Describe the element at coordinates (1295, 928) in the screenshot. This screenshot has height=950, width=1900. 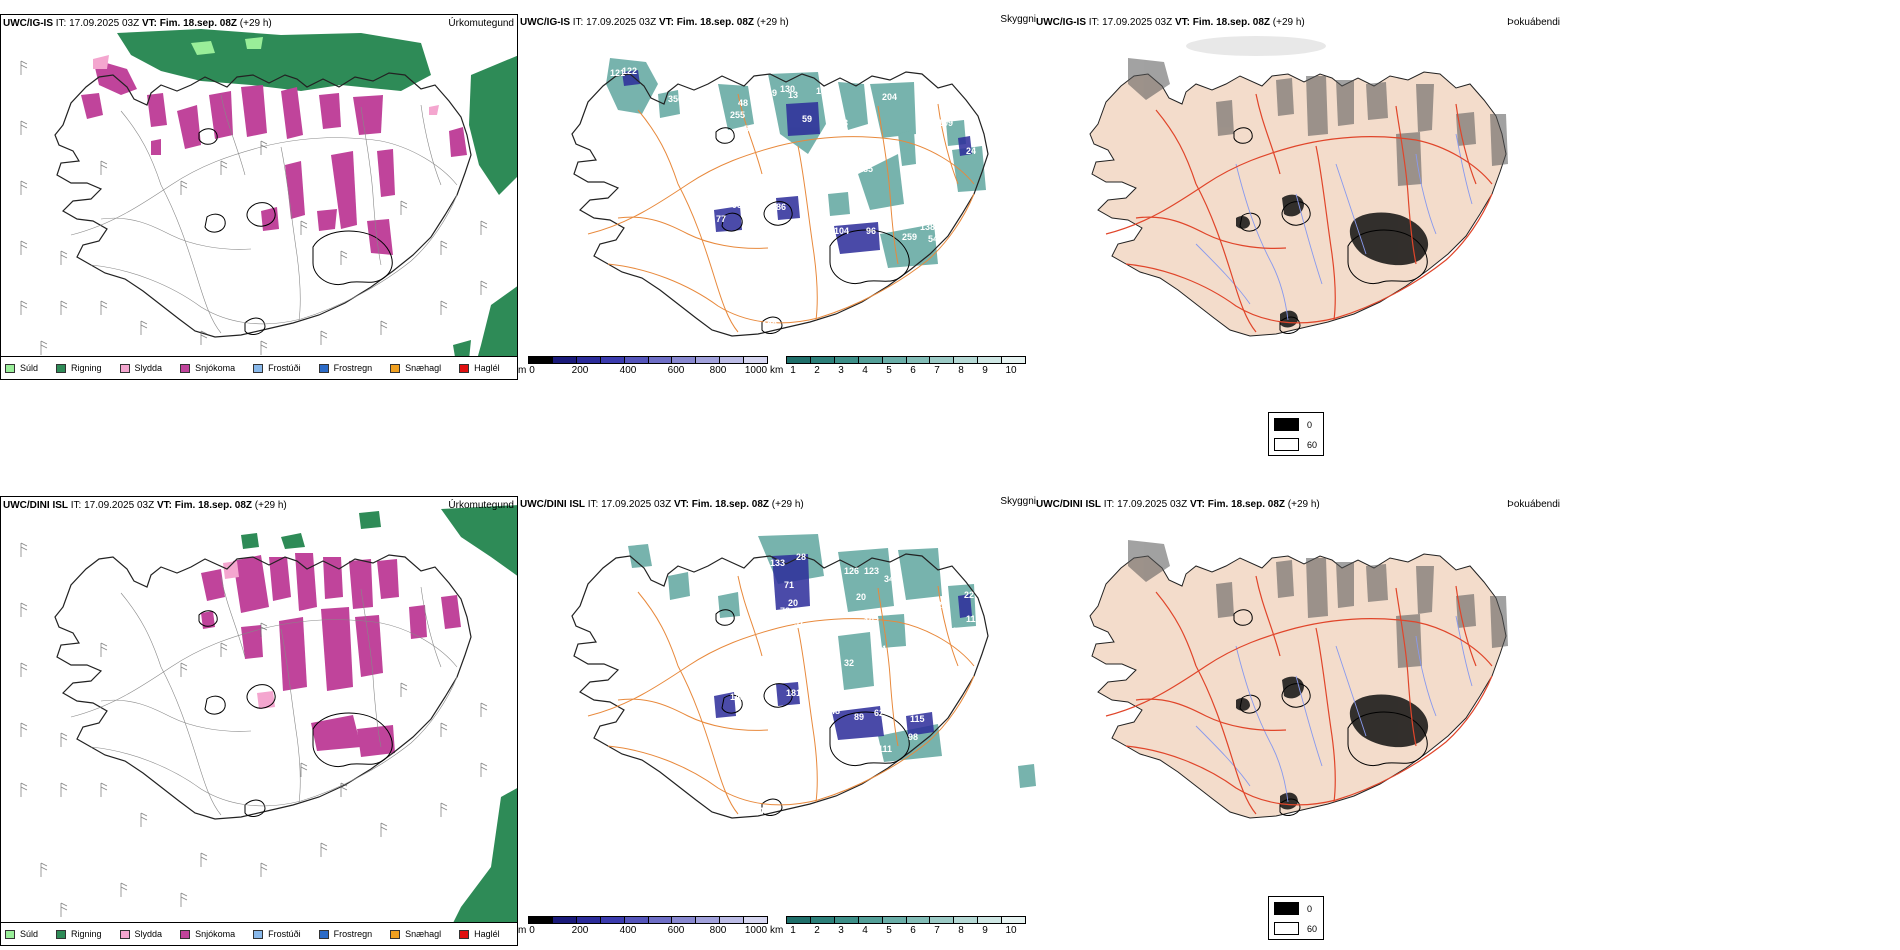
I see `fog-key-row: 60` at that location.